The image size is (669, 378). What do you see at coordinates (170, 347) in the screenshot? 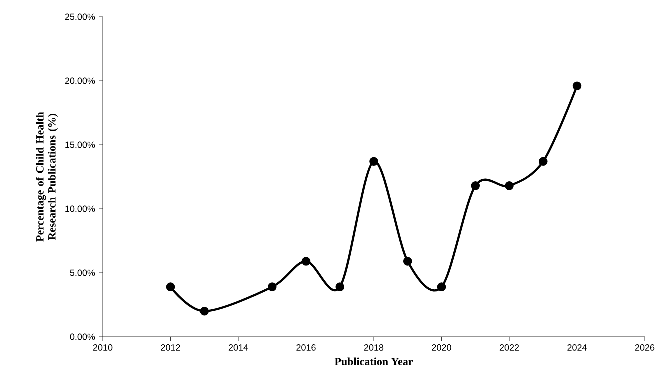
I see `x-tick-label: 2012` at bounding box center [170, 347].